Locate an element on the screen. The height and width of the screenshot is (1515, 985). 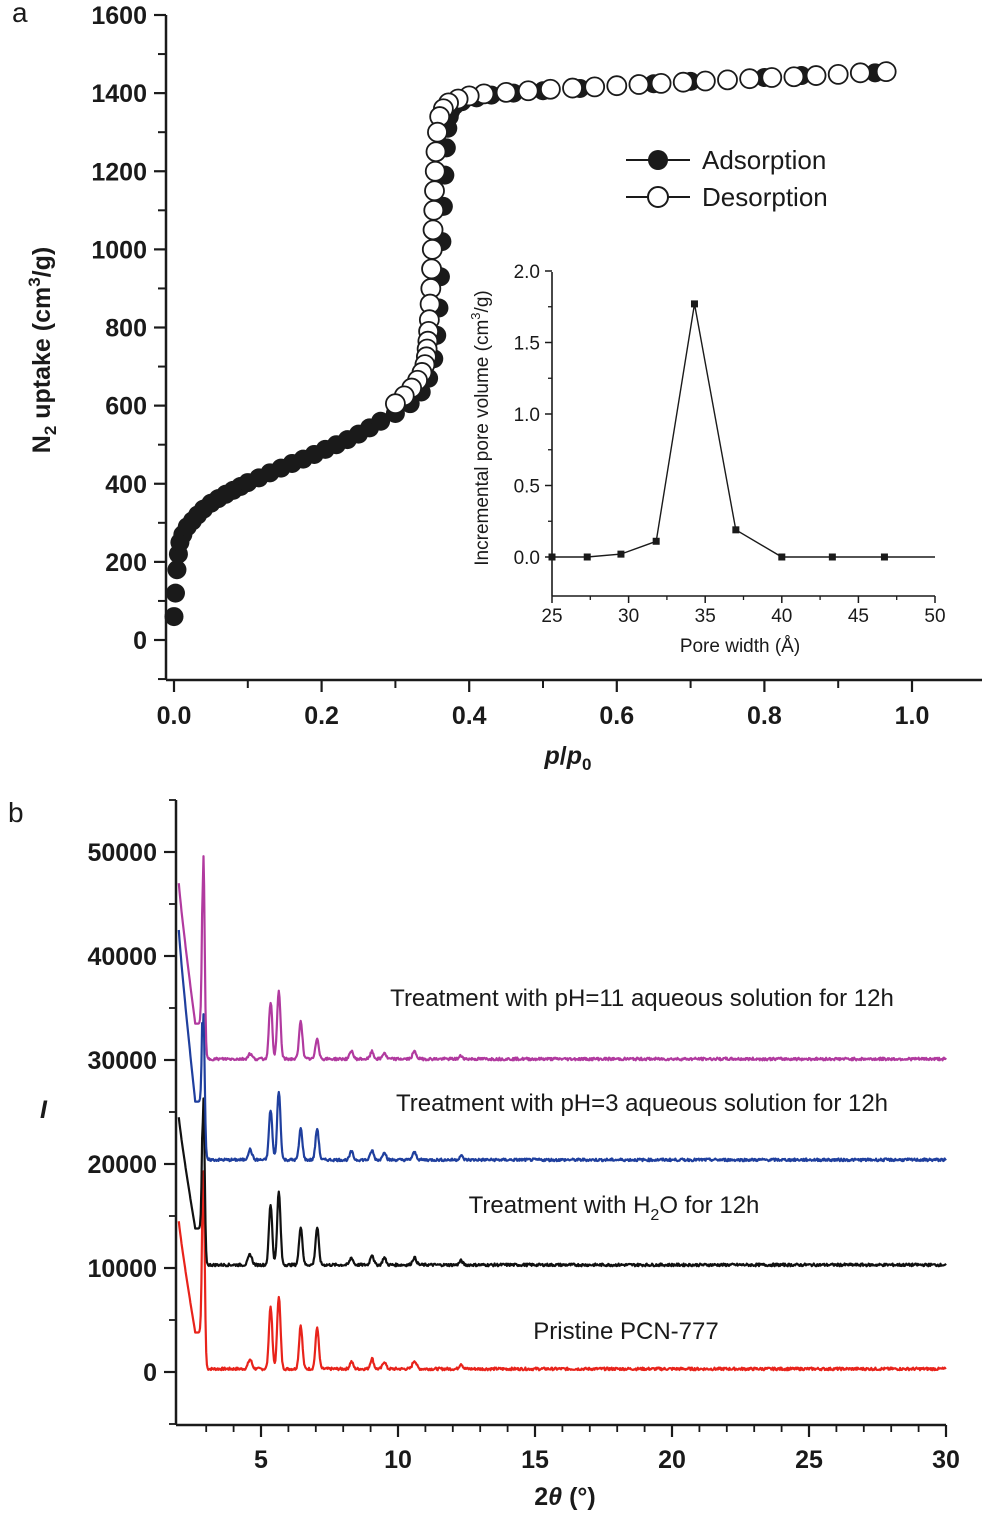
panel-b-x-tick-label: 15 is located at coordinates (535, 1460).